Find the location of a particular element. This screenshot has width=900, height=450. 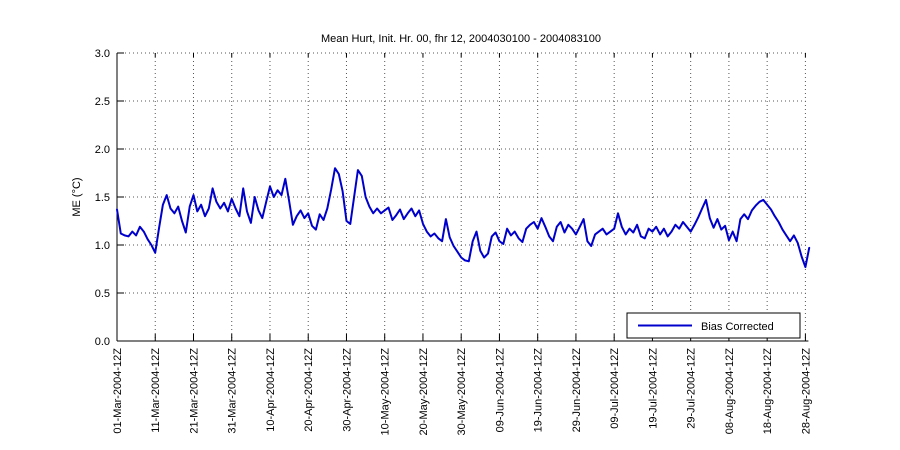

legend-box is located at coordinates (713, 325).